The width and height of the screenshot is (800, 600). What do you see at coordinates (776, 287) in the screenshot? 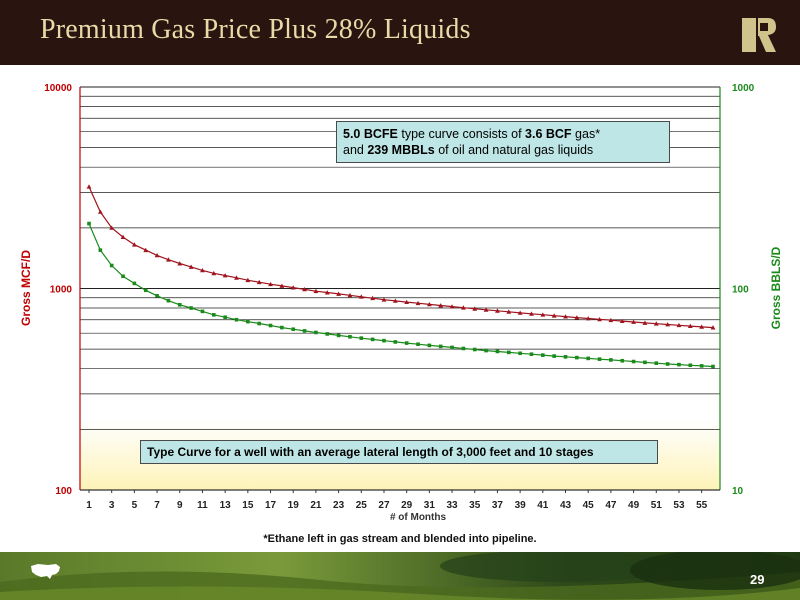
I see `right-axis-label: Gross BBLS/D` at bounding box center [776, 287].